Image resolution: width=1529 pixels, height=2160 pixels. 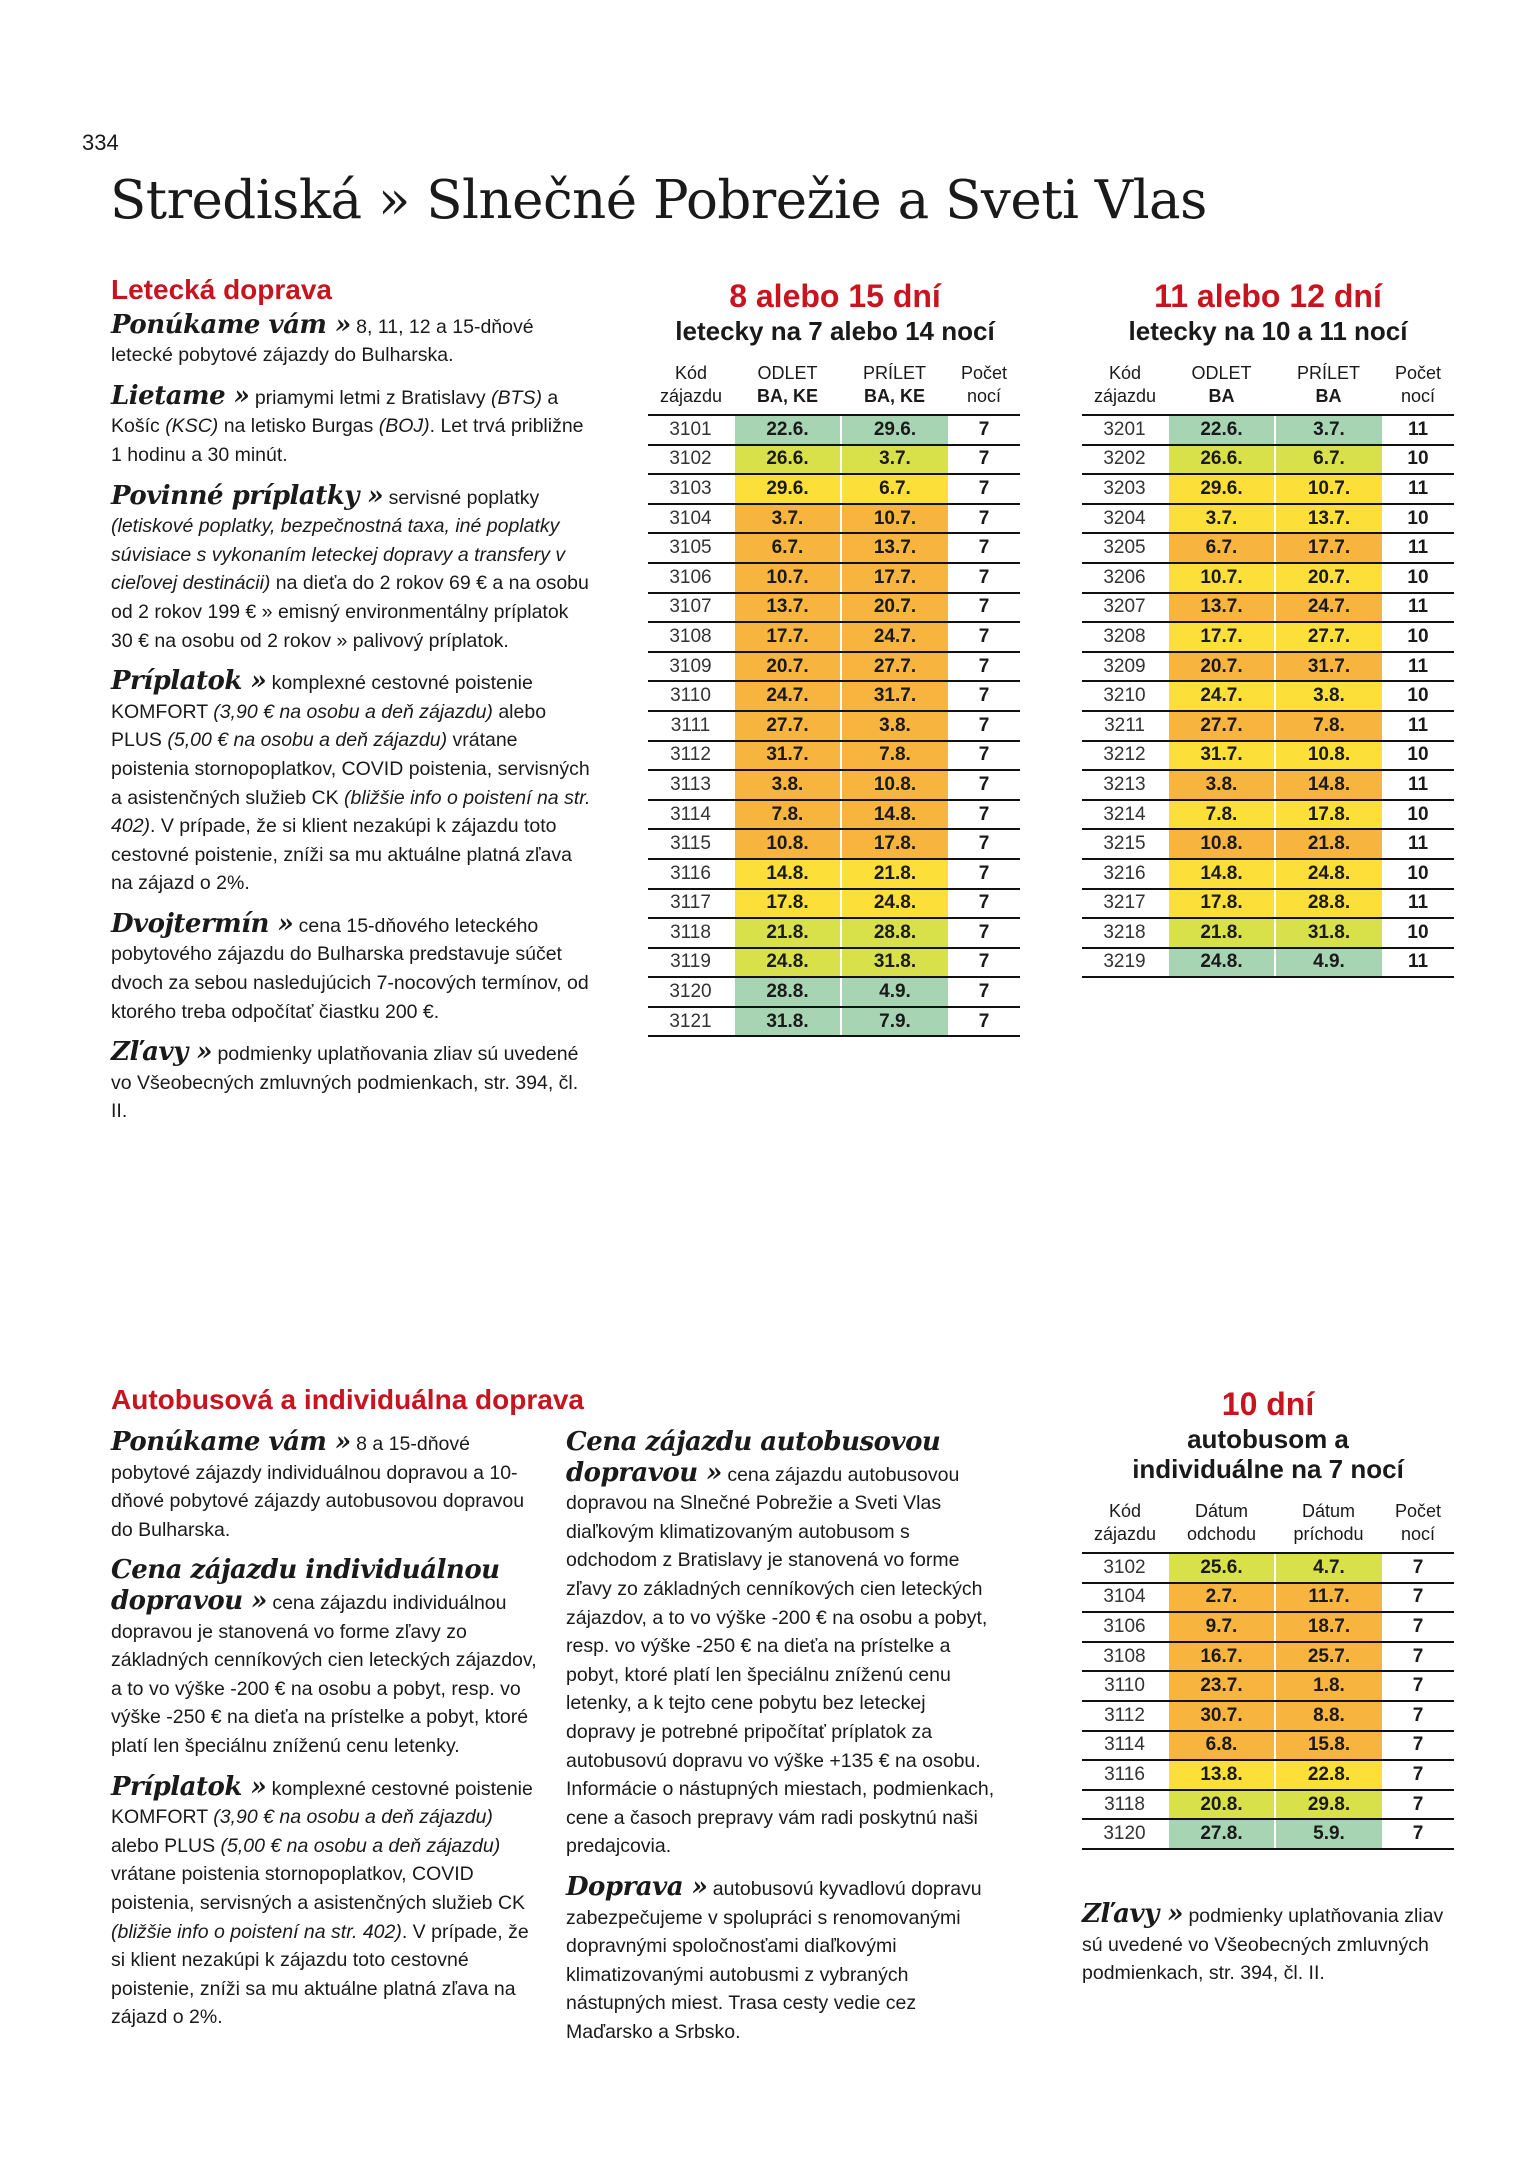 What do you see at coordinates (1125, 1657) in the screenshot?
I see `tour-code: 3108` at bounding box center [1125, 1657].